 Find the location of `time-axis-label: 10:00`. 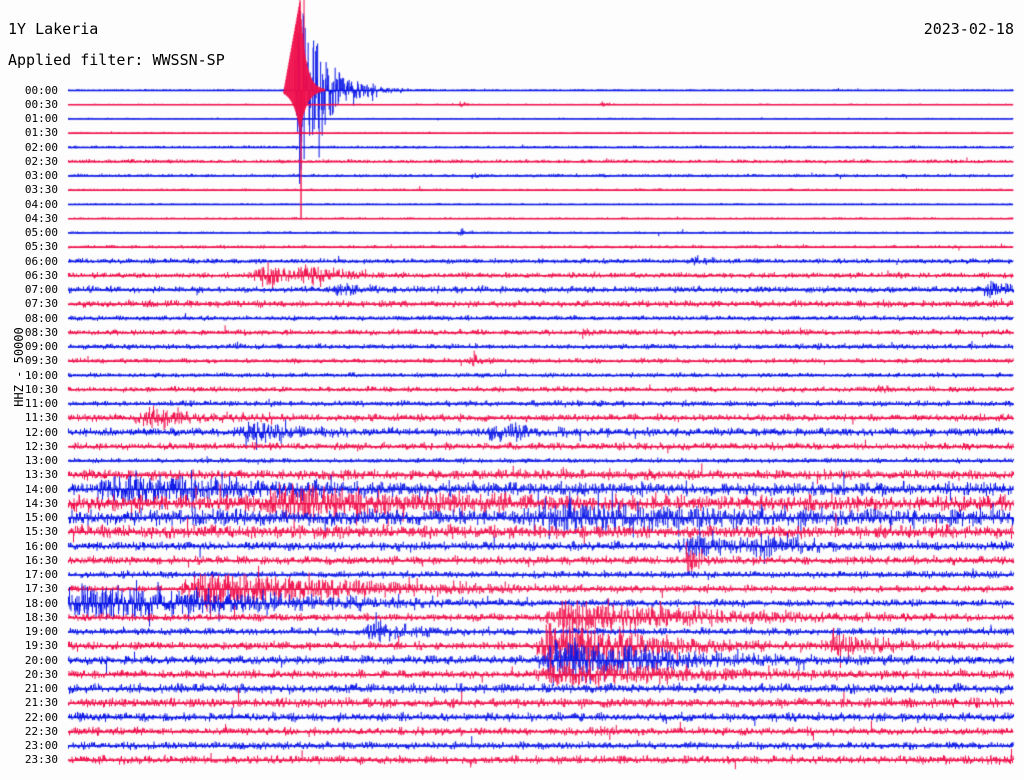

time-axis-label: 10:00 is located at coordinates (41, 375).